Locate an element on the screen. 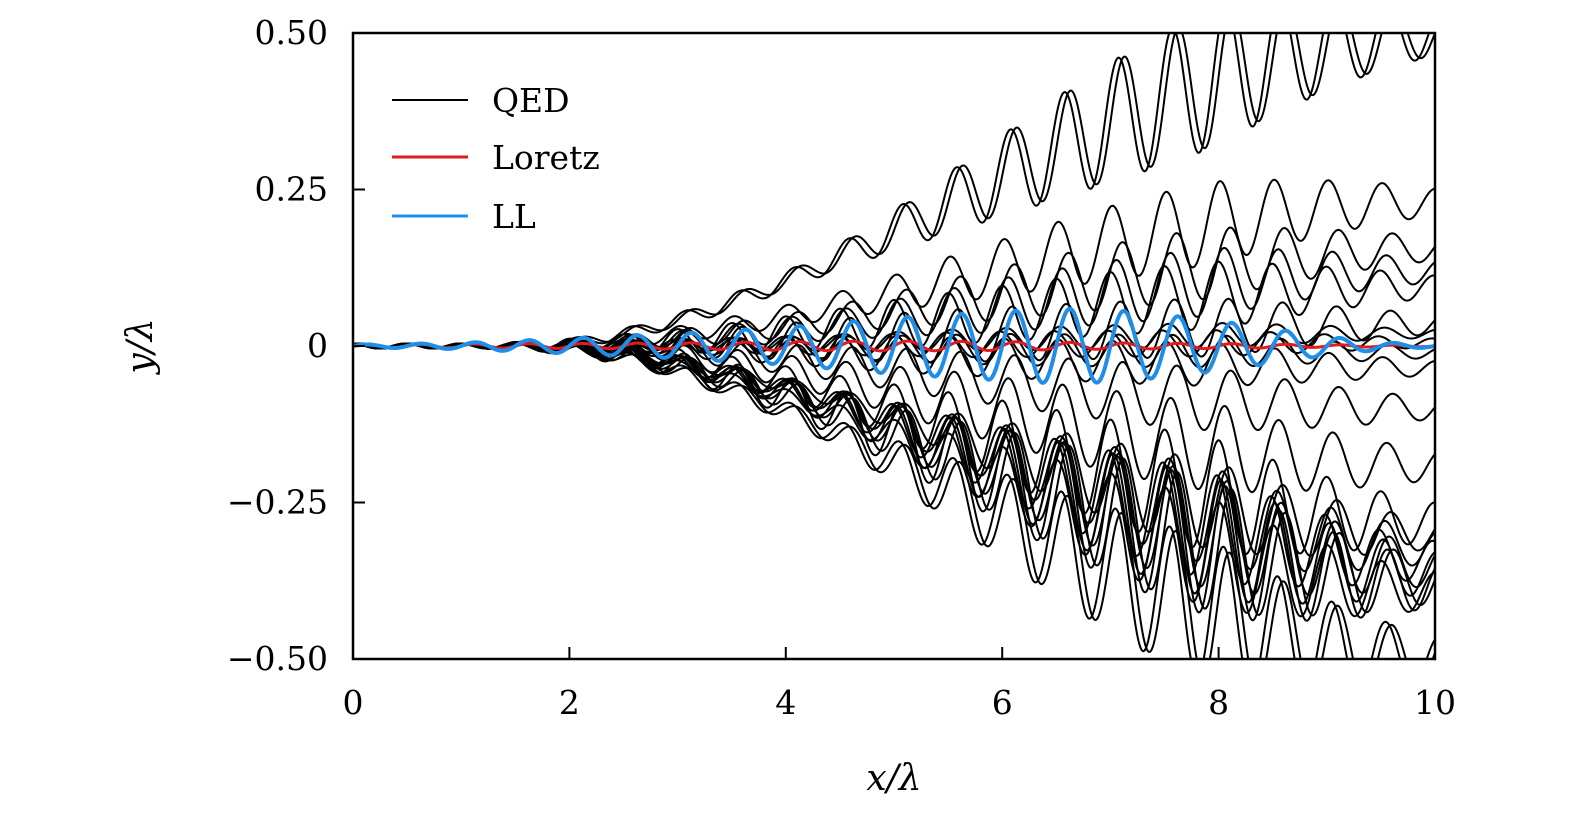 This screenshot has width=1575, height=817. y-axis-title: y/λ is located at coordinates (140, 346).